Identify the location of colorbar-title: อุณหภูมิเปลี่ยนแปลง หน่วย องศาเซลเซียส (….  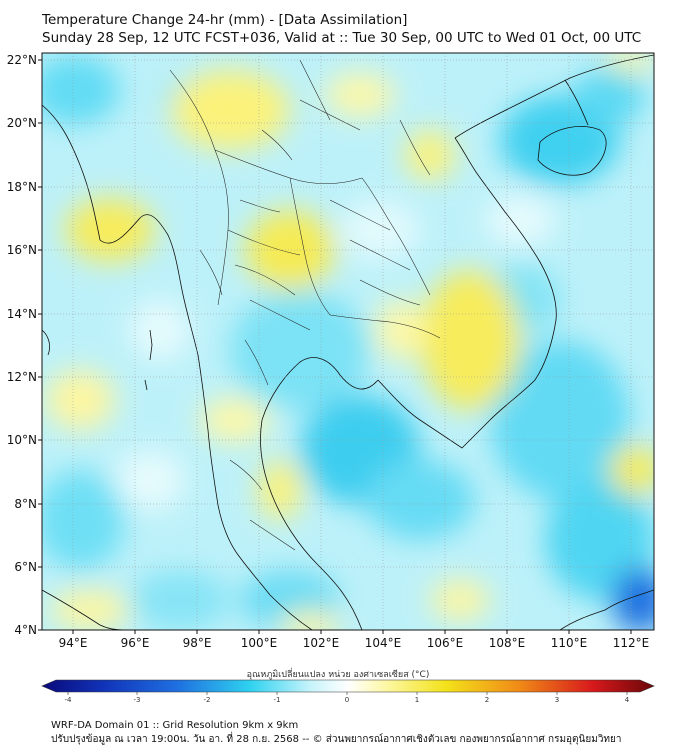
(338, 675).